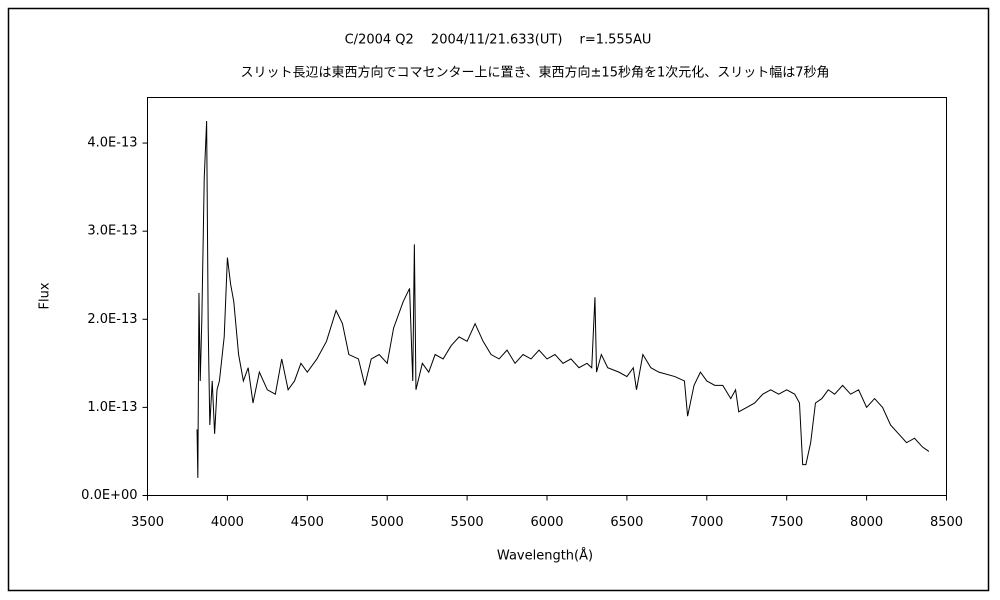 The image size is (1000, 600). I want to click on y-axis-label: Flux, so click(45, 295).